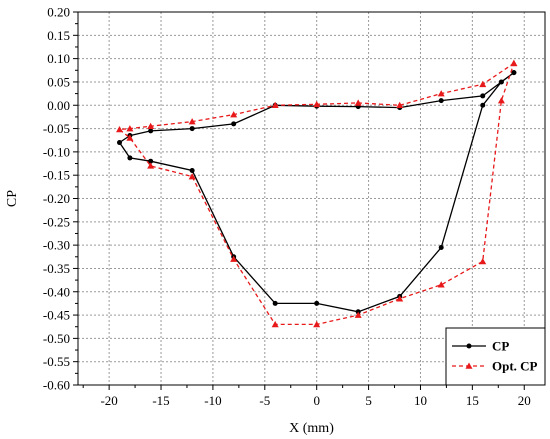  Describe the element at coordinates (472, 400) in the screenshot. I see `x-tick-label: 15` at that location.